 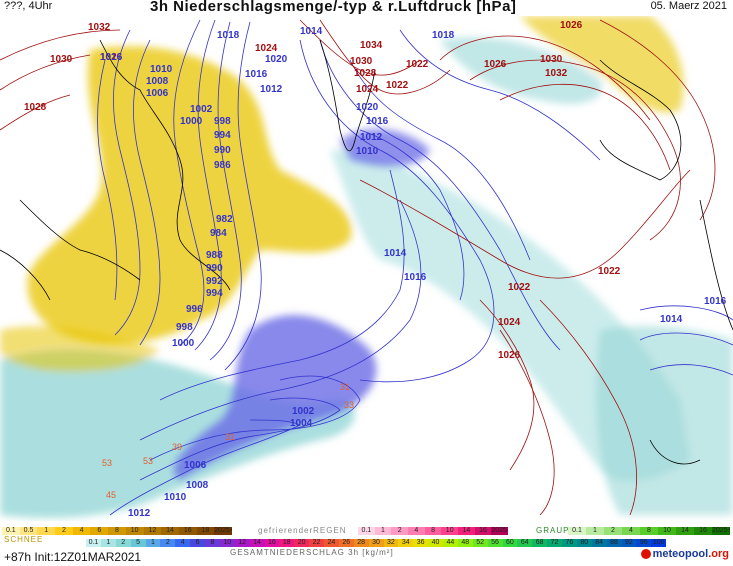 What do you see at coordinates (569, 543) in the screenshot?
I see `legend-cell: 76` at bounding box center [569, 543].